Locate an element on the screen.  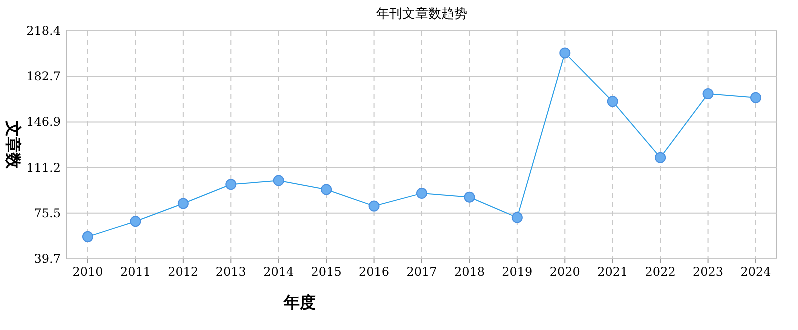
x-tick-label: 2020 is located at coordinates (565, 272).